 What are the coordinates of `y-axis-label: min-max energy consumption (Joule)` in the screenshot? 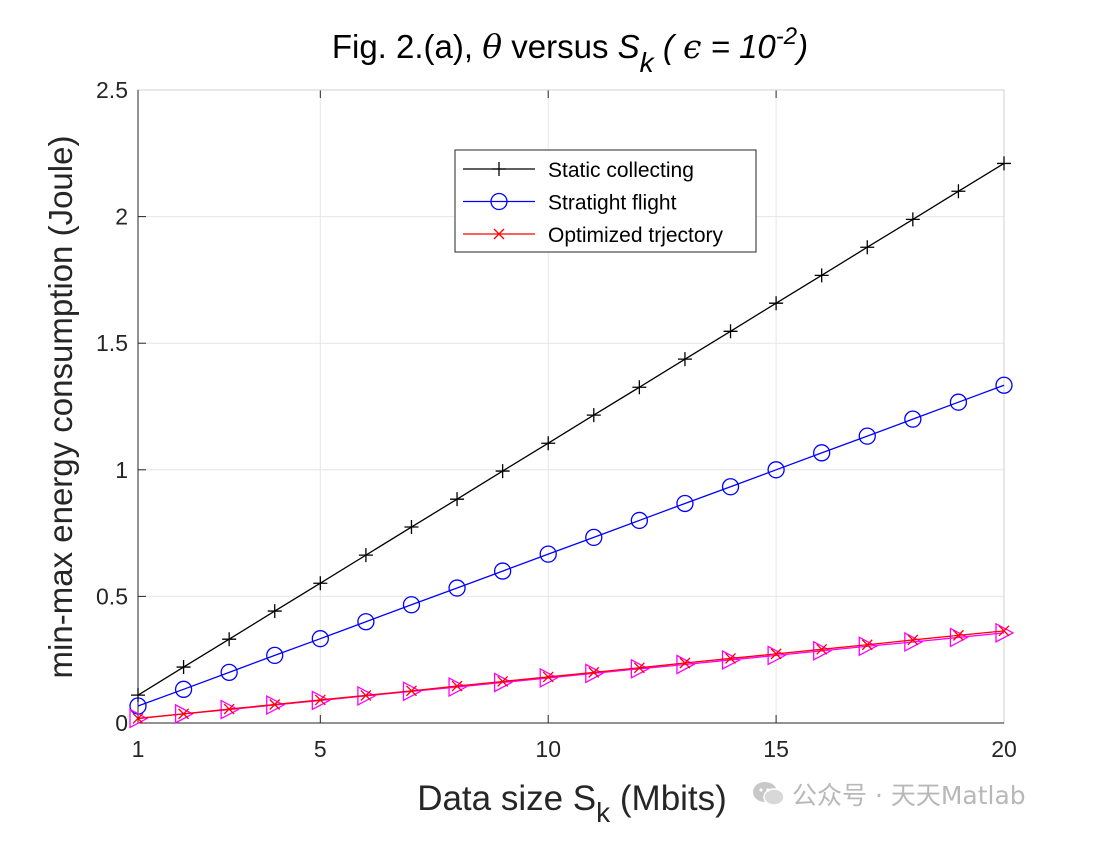 It's located at (60, 407).